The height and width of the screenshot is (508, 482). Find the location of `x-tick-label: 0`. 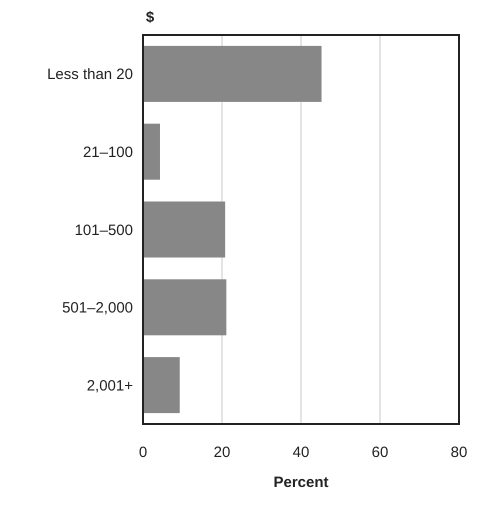

x-tick-label: 0 is located at coordinates (143, 452).